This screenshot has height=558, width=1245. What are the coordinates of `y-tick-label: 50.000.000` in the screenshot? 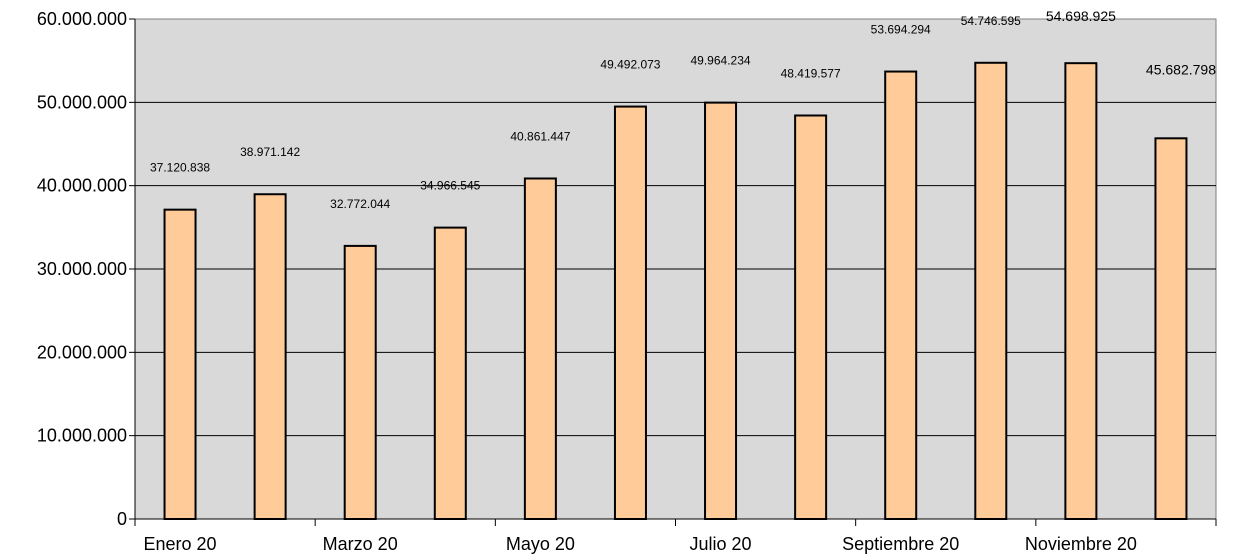 It's located at (82, 102).